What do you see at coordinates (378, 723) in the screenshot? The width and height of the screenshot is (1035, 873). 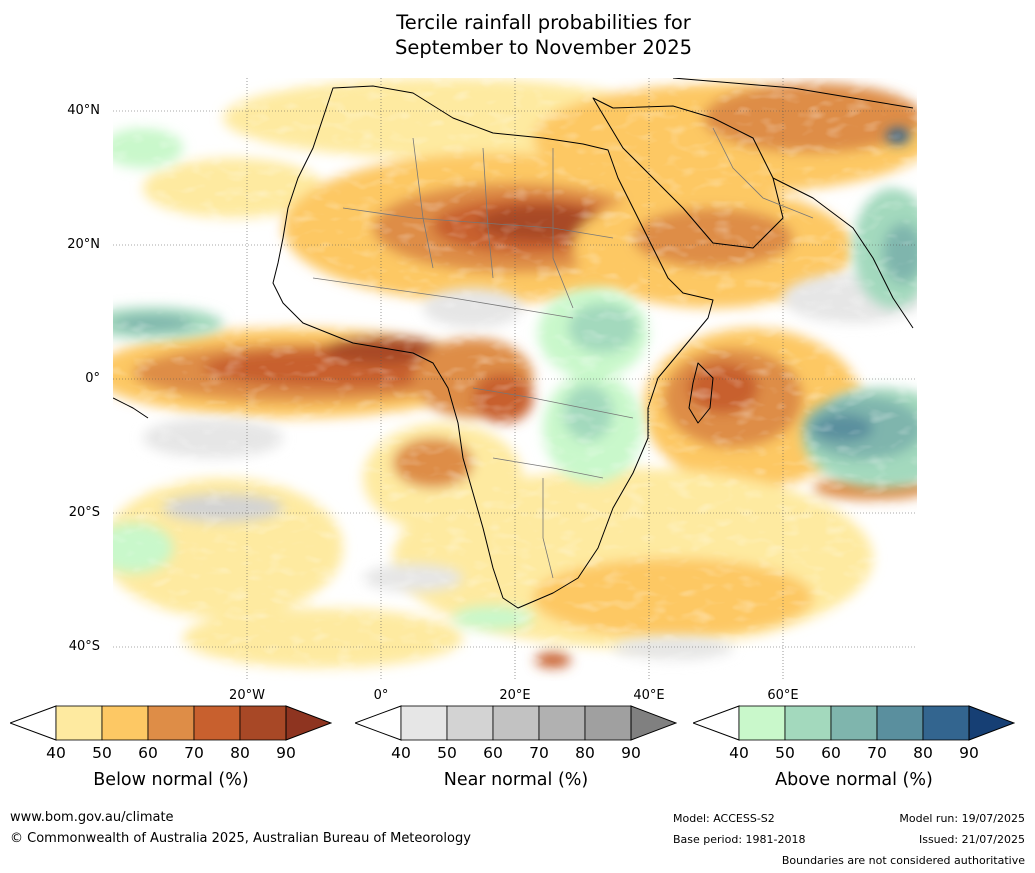 I see `cbar-near-lower-arrow` at bounding box center [378, 723].